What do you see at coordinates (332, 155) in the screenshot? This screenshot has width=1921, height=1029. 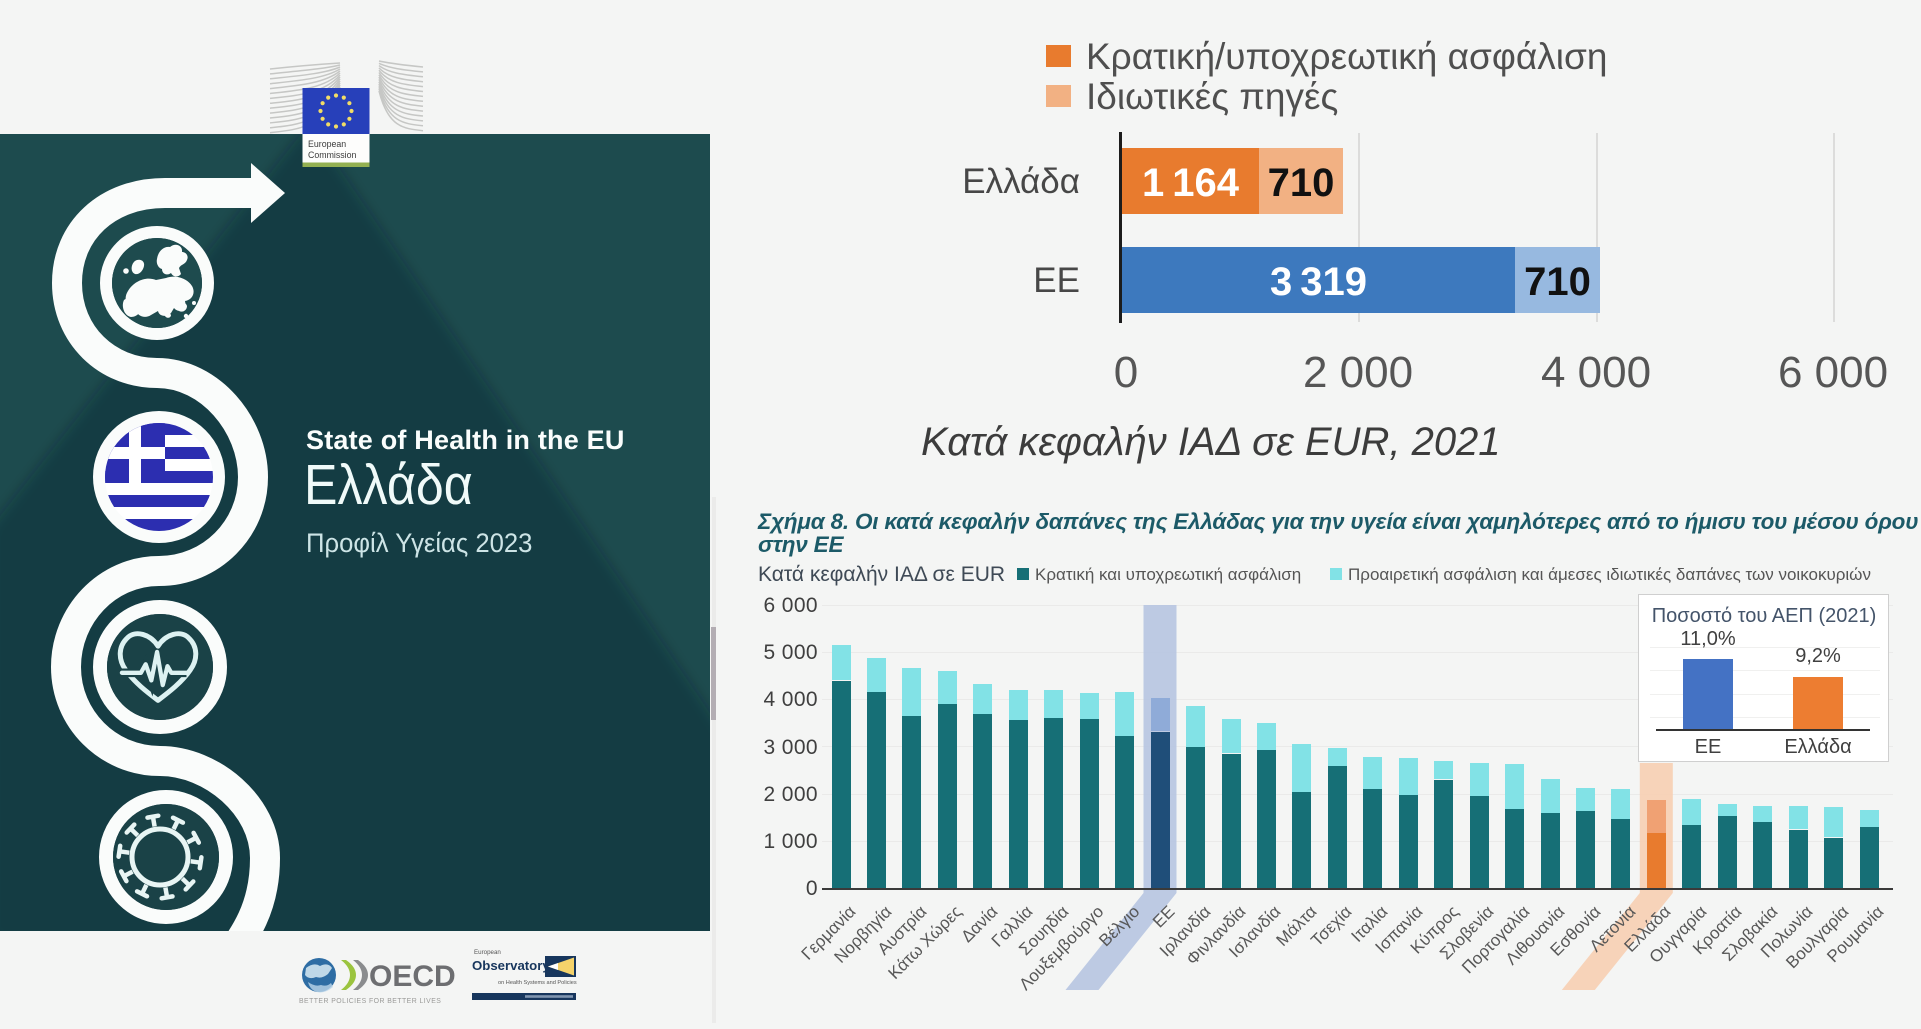 I see `svg-text: Commission` at bounding box center [332, 155].